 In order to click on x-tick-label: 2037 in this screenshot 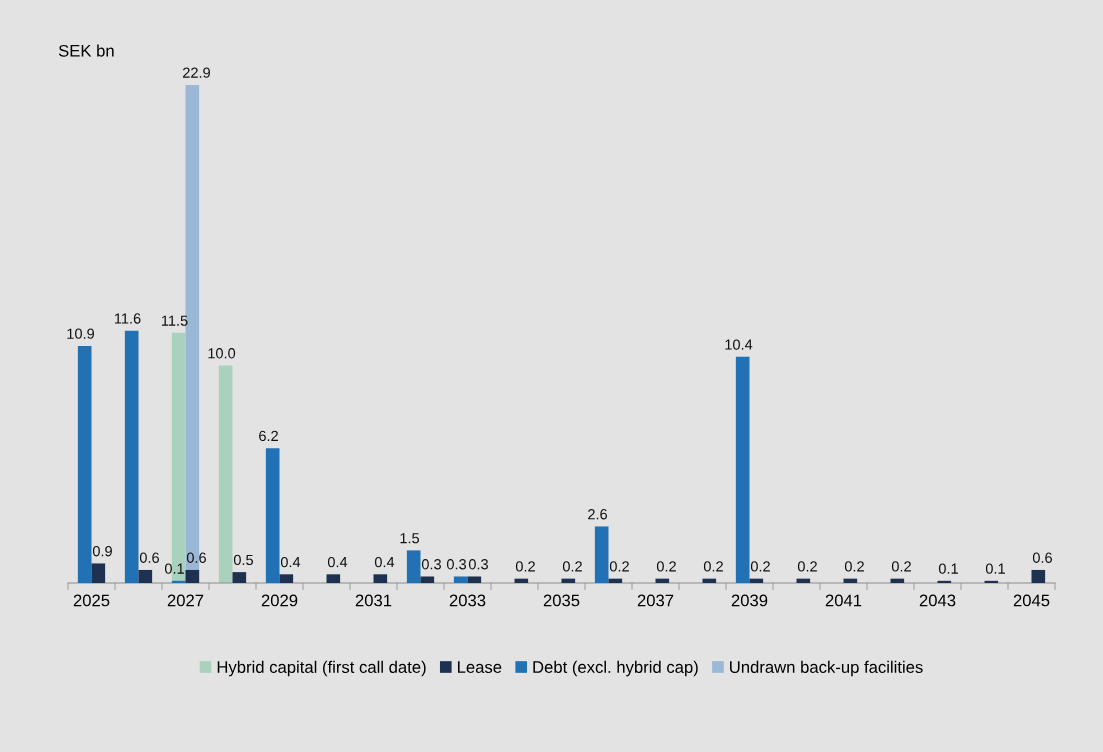, I will do `click(655, 600)`.